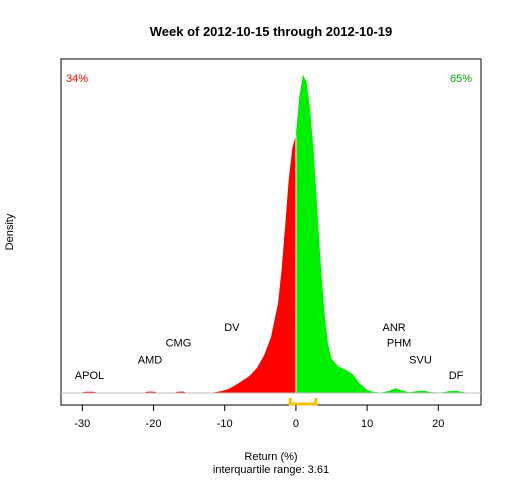  Describe the element at coordinates (89, 376) in the screenshot. I see `annotation-apol: APOL` at that location.